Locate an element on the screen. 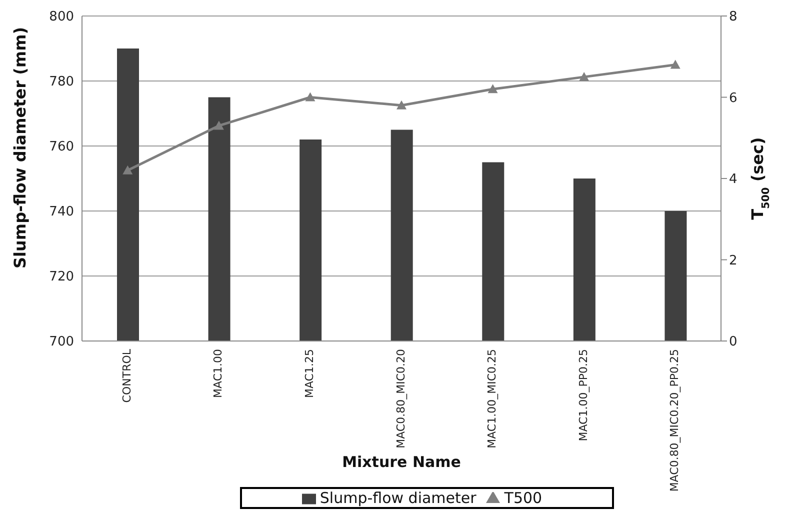 The width and height of the screenshot is (791, 511). y-axis-title: Slump-flow diameter (mm) is located at coordinates (20, 147).